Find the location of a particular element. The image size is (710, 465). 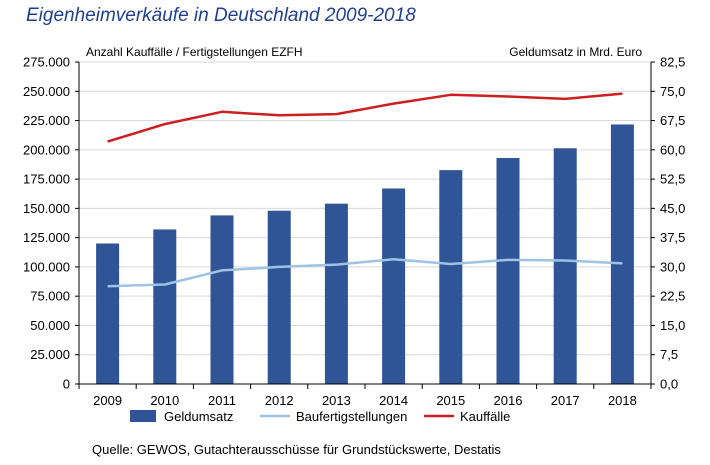

x-tick-label: 2018 is located at coordinates (622, 400).